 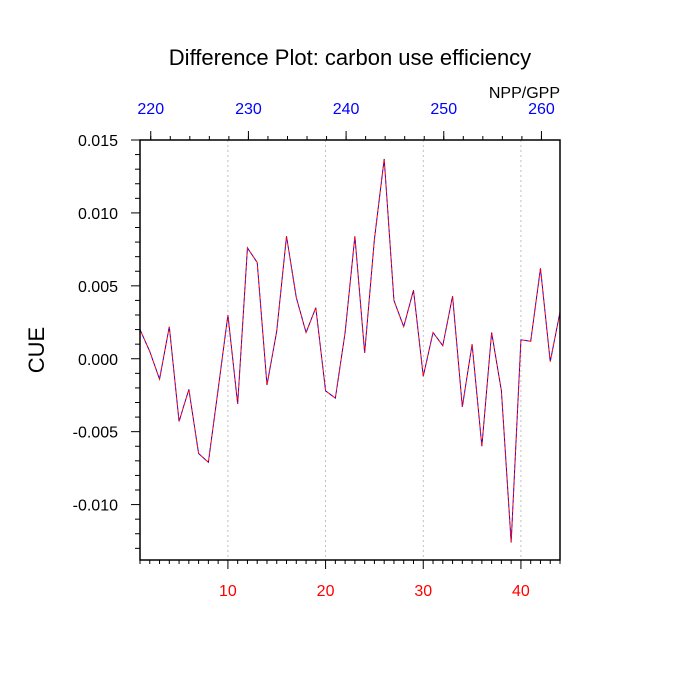 I want to click on x-tick-label: 10, so click(x=228, y=591).